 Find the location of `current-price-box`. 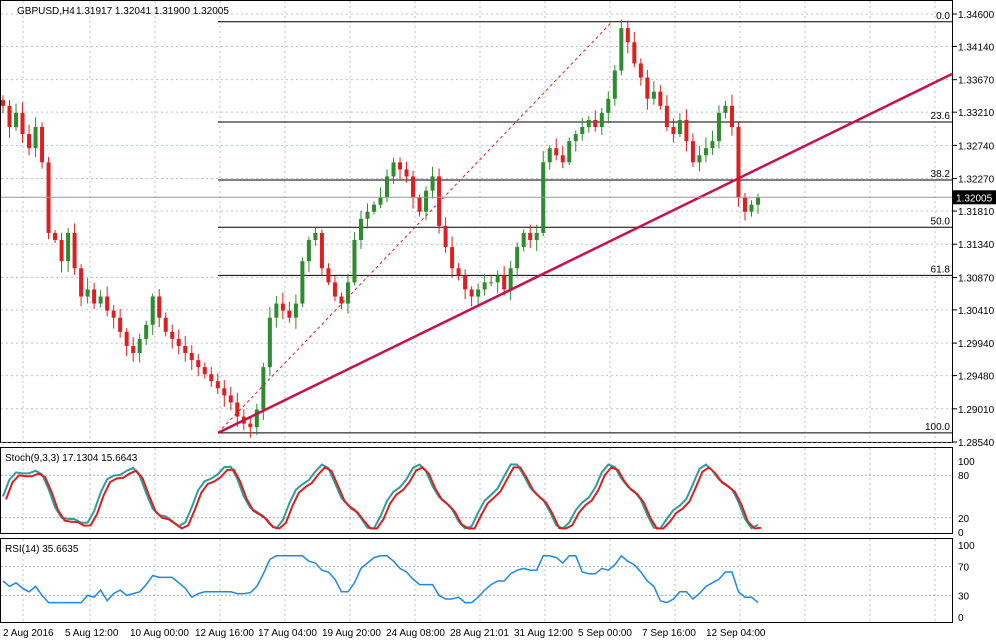

current-price-box is located at coordinates (974, 197).